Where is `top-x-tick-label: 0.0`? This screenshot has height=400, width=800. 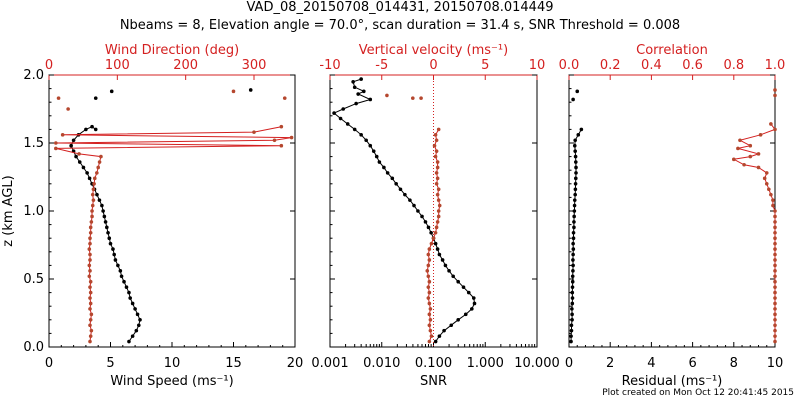 top-x-tick-label: 0.0 is located at coordinates (569, 65).